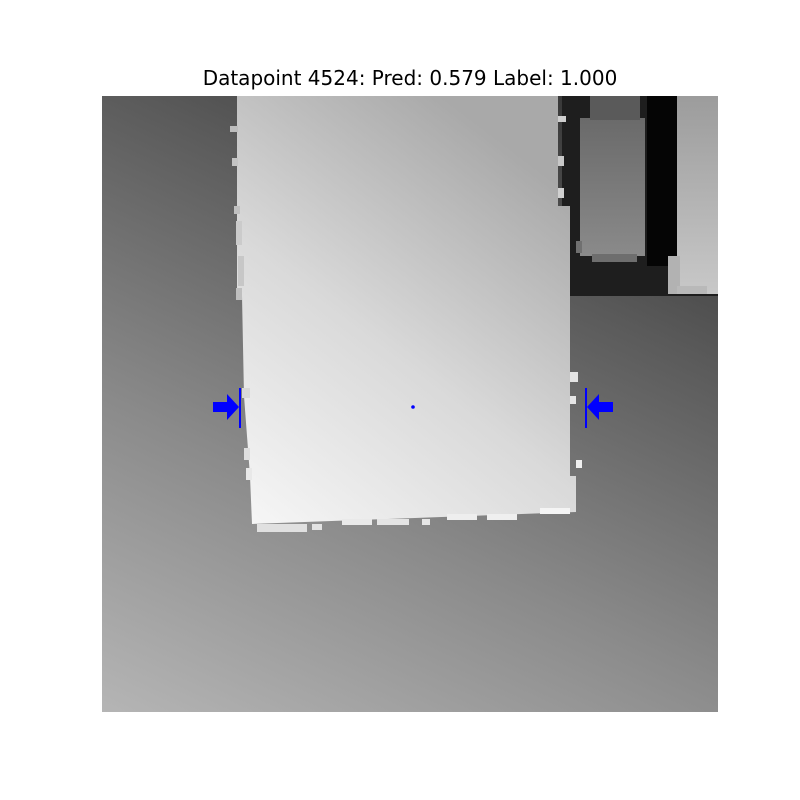 The width and height of the screenshot is (800, 800). Describe the element at coordinates (693, 195) in the screenshot. I see `small-object-b` at that location.